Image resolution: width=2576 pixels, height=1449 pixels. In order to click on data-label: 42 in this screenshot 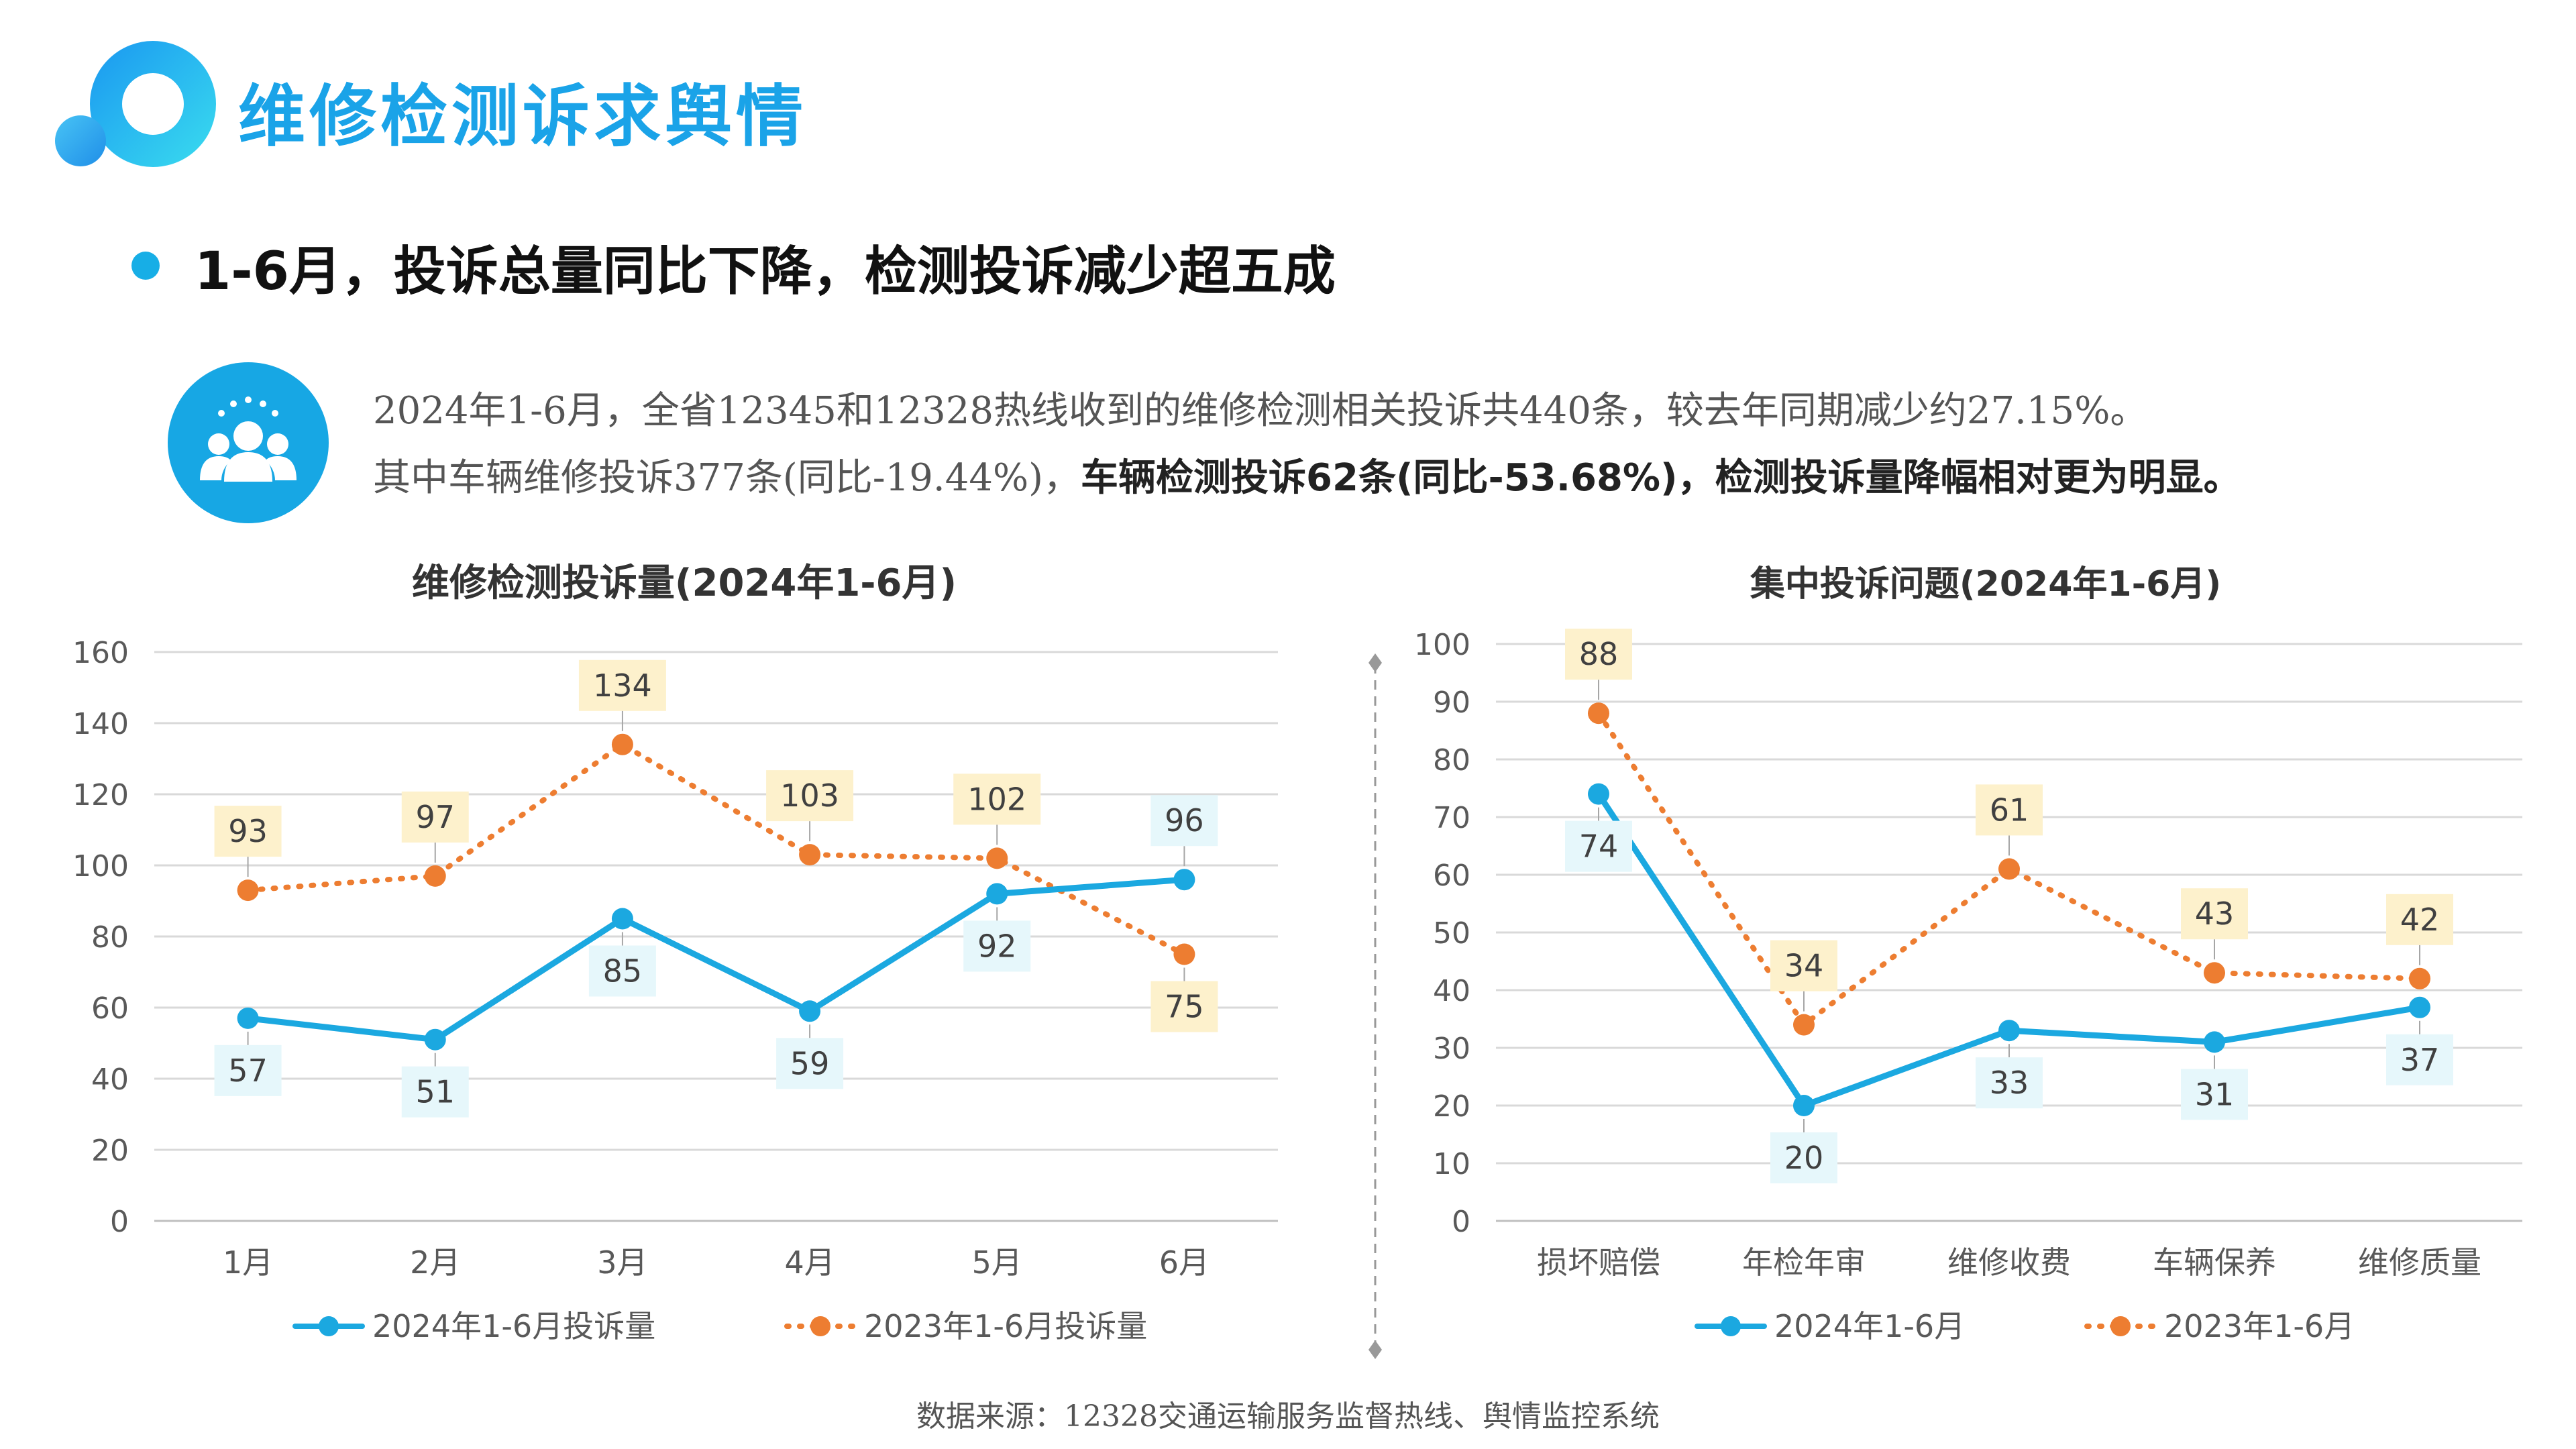, I will do `click(2420, 920)`.